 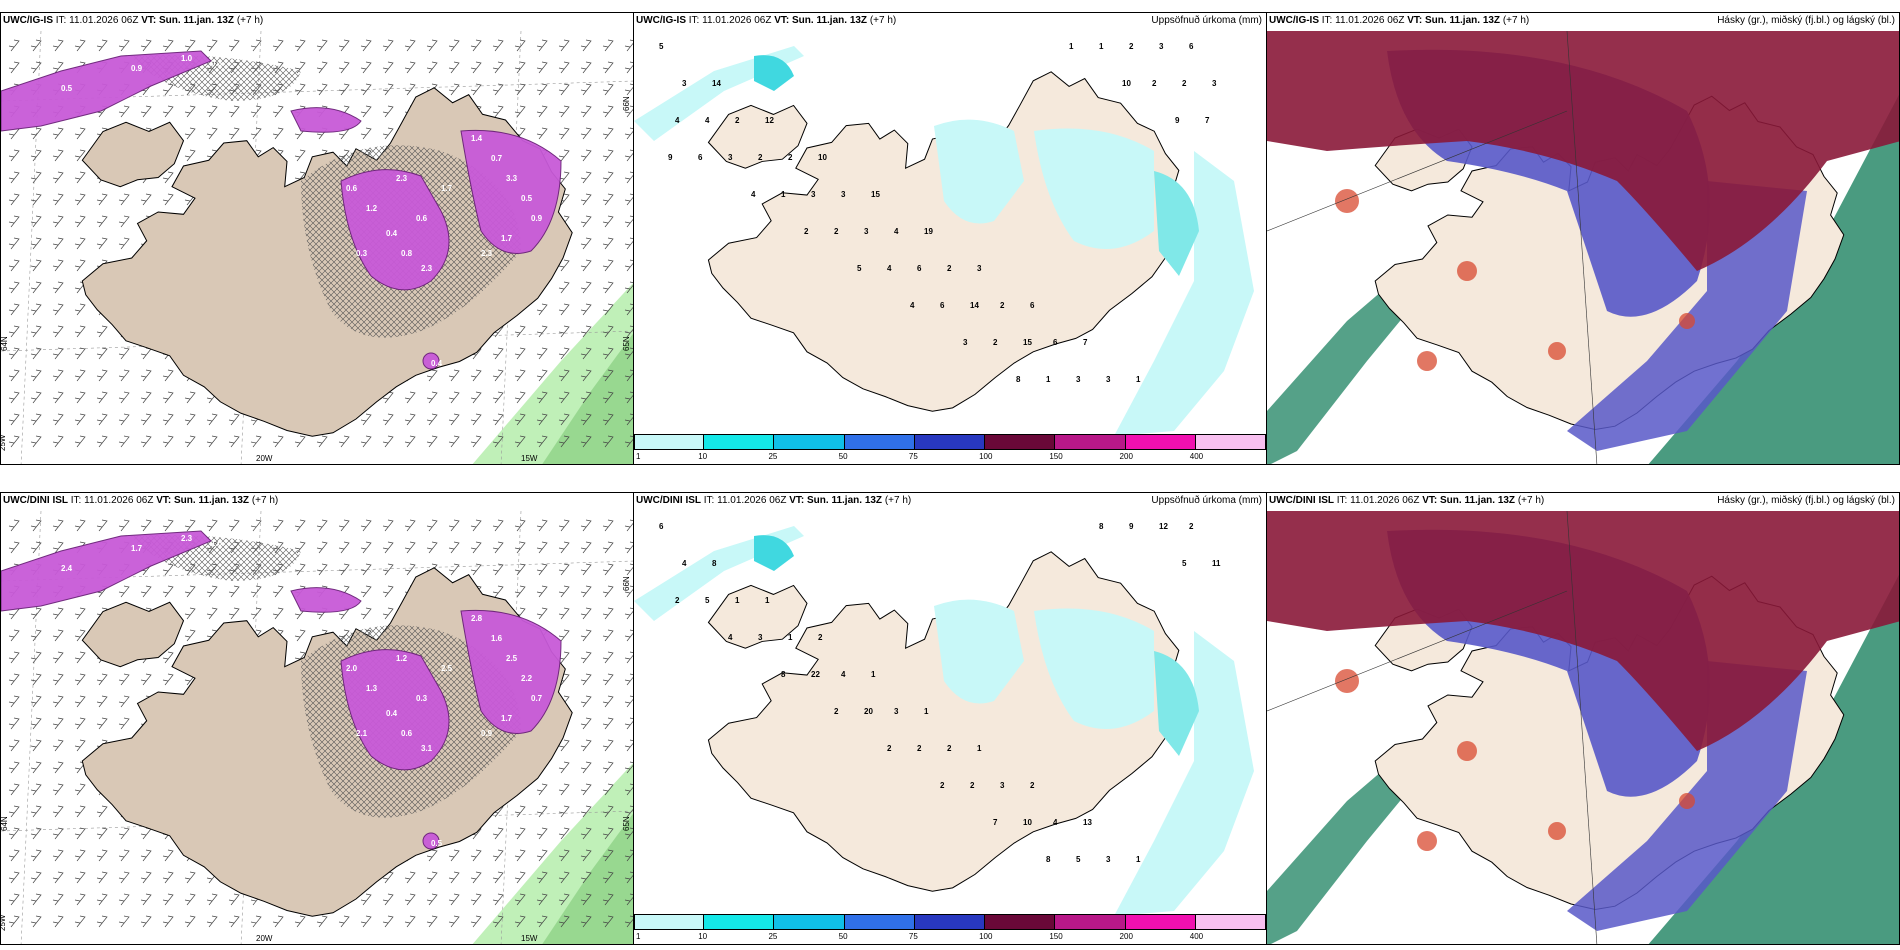 What do you see at coordinates (774, 73) in the screenshot?
I see `precip-patch` at bounding box center [774, 73].